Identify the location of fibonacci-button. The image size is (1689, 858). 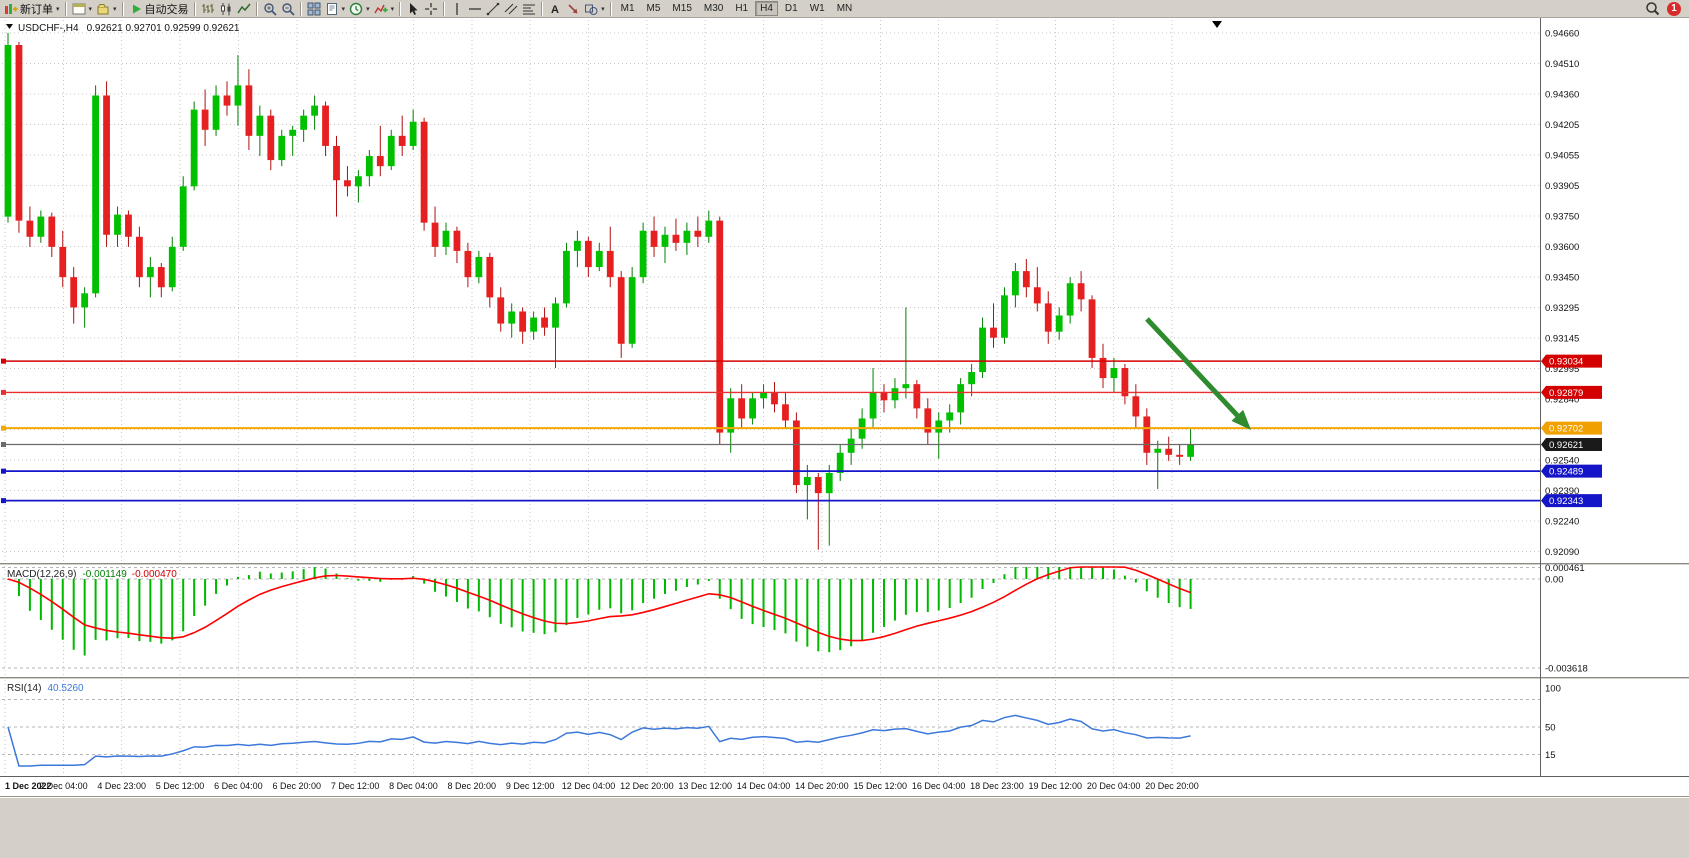
(529, 9).